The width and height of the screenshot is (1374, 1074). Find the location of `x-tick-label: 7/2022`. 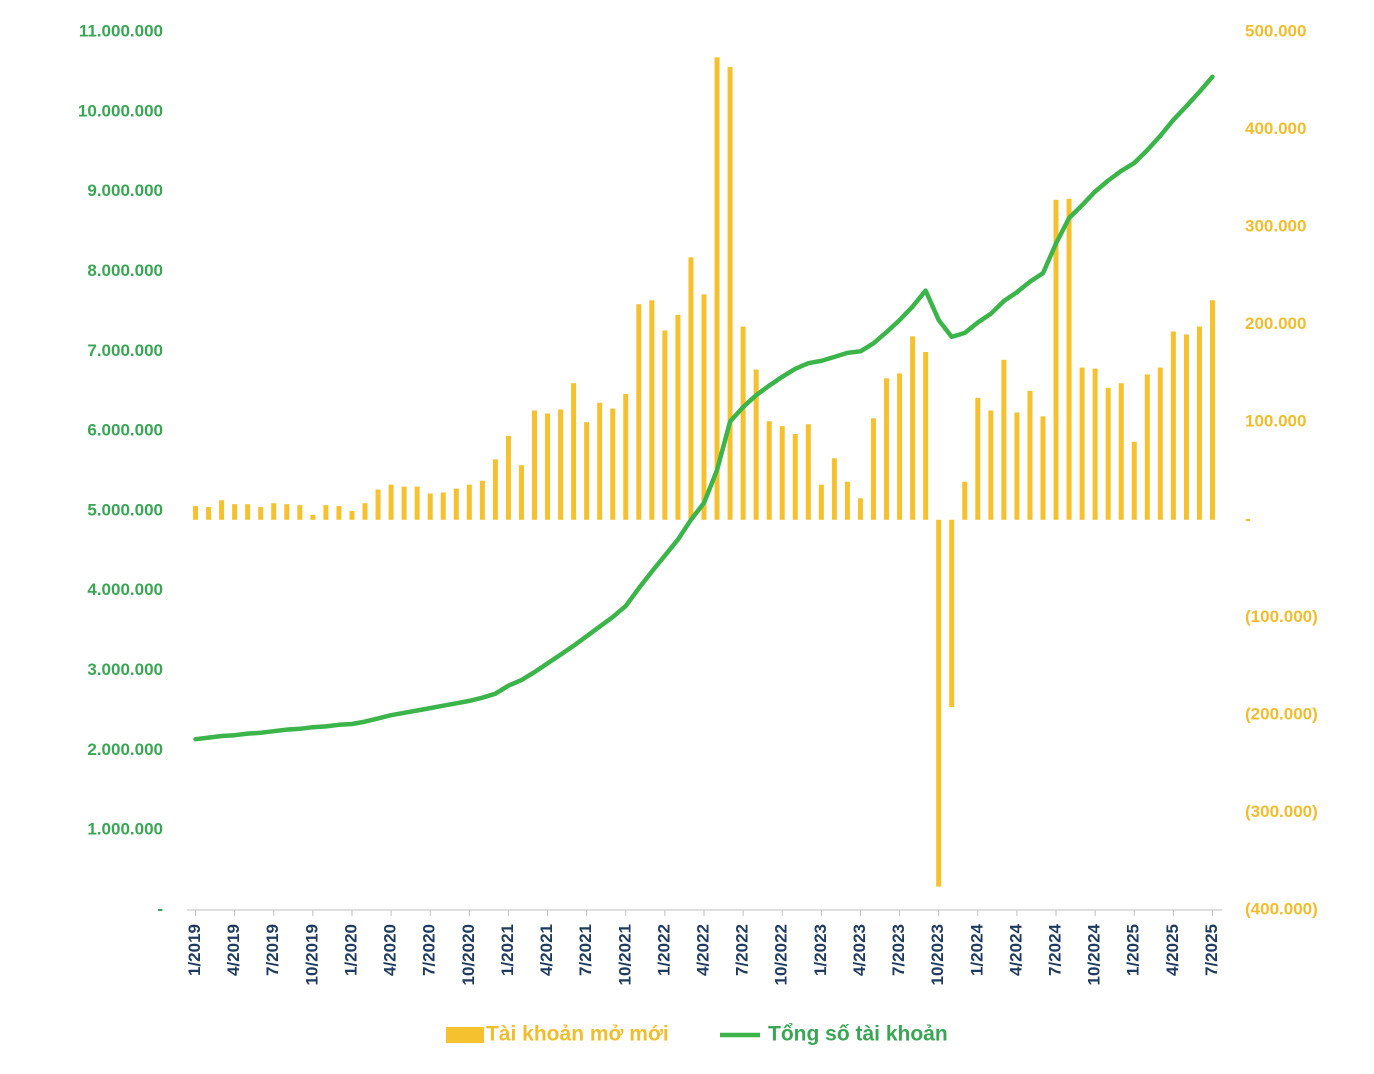

x-tick-label: 7/2022 is located at coordinates (742, 950).